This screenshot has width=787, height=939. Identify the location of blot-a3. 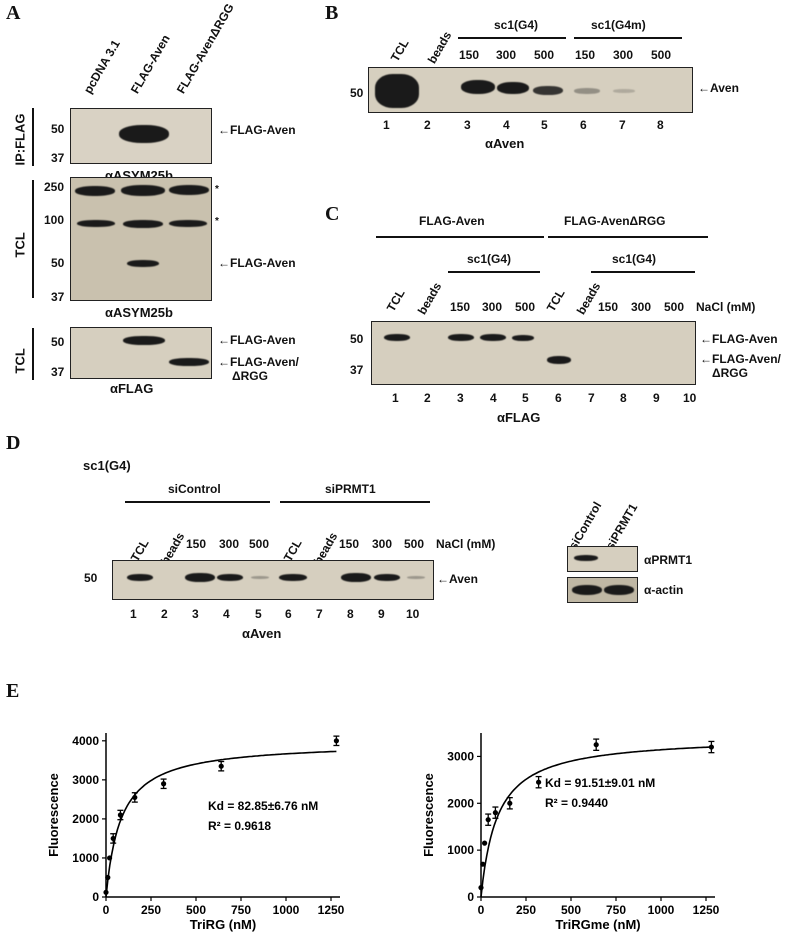
(141, 353).